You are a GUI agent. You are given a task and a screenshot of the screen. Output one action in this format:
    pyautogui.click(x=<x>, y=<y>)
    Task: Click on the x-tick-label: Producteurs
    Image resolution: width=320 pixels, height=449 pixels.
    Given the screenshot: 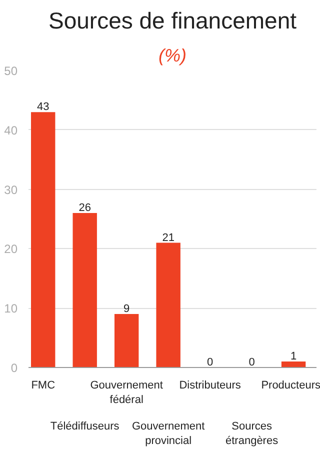 What is the action you would take?
    pyautogui.click(x=290, y=386)
    